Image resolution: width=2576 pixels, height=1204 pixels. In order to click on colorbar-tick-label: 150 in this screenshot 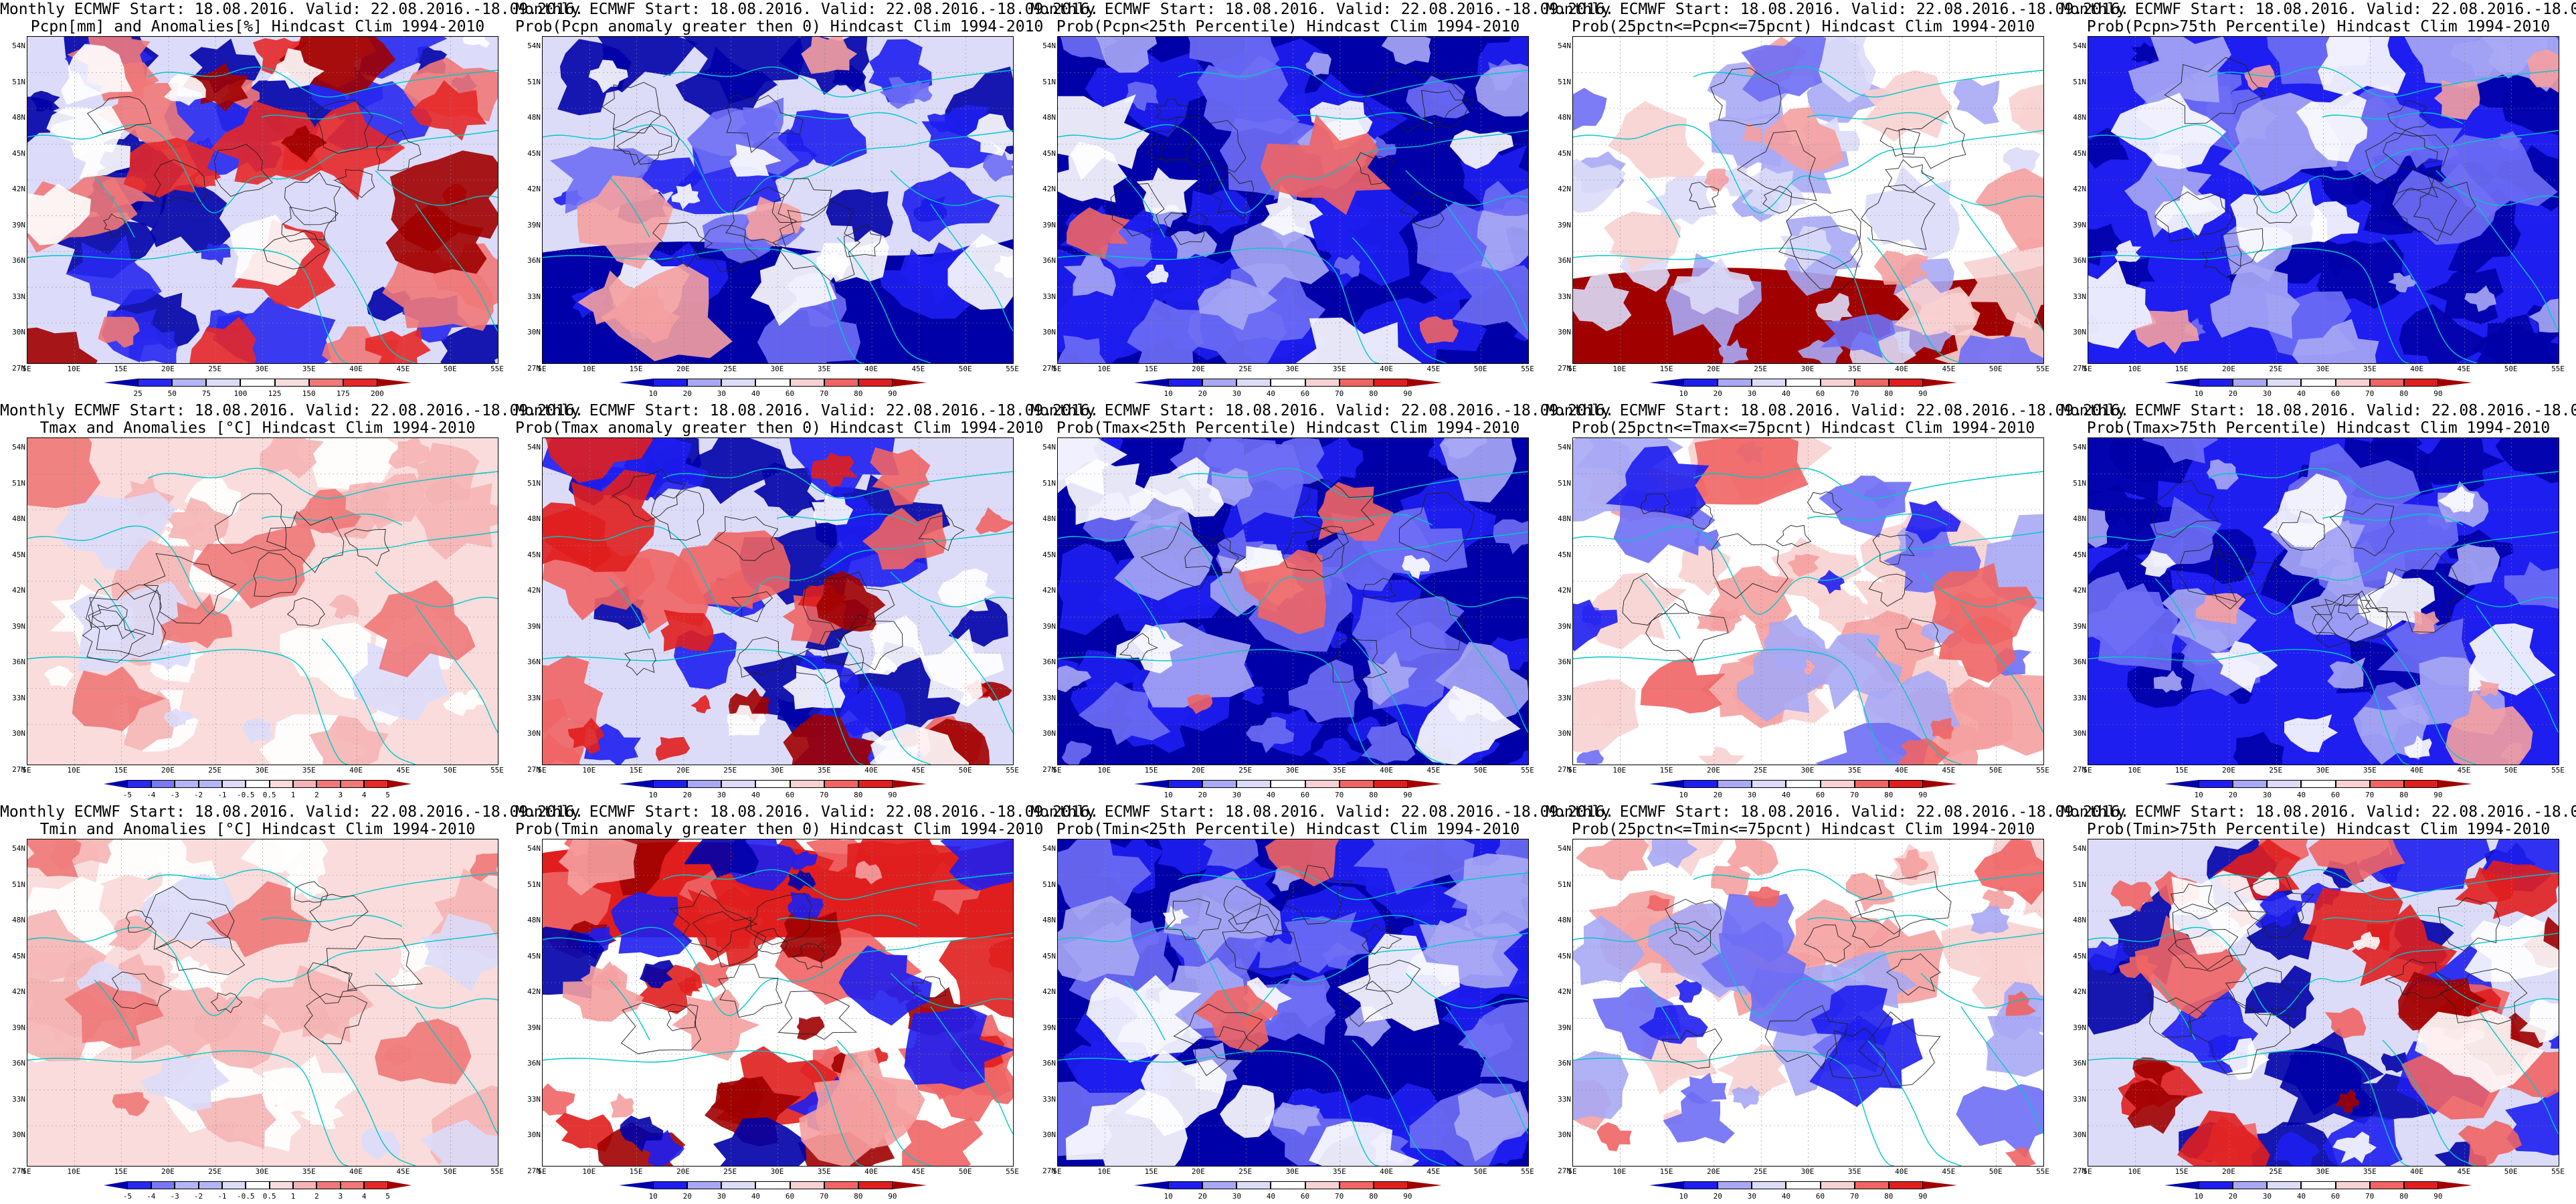, I will do `click(309, 393)`.